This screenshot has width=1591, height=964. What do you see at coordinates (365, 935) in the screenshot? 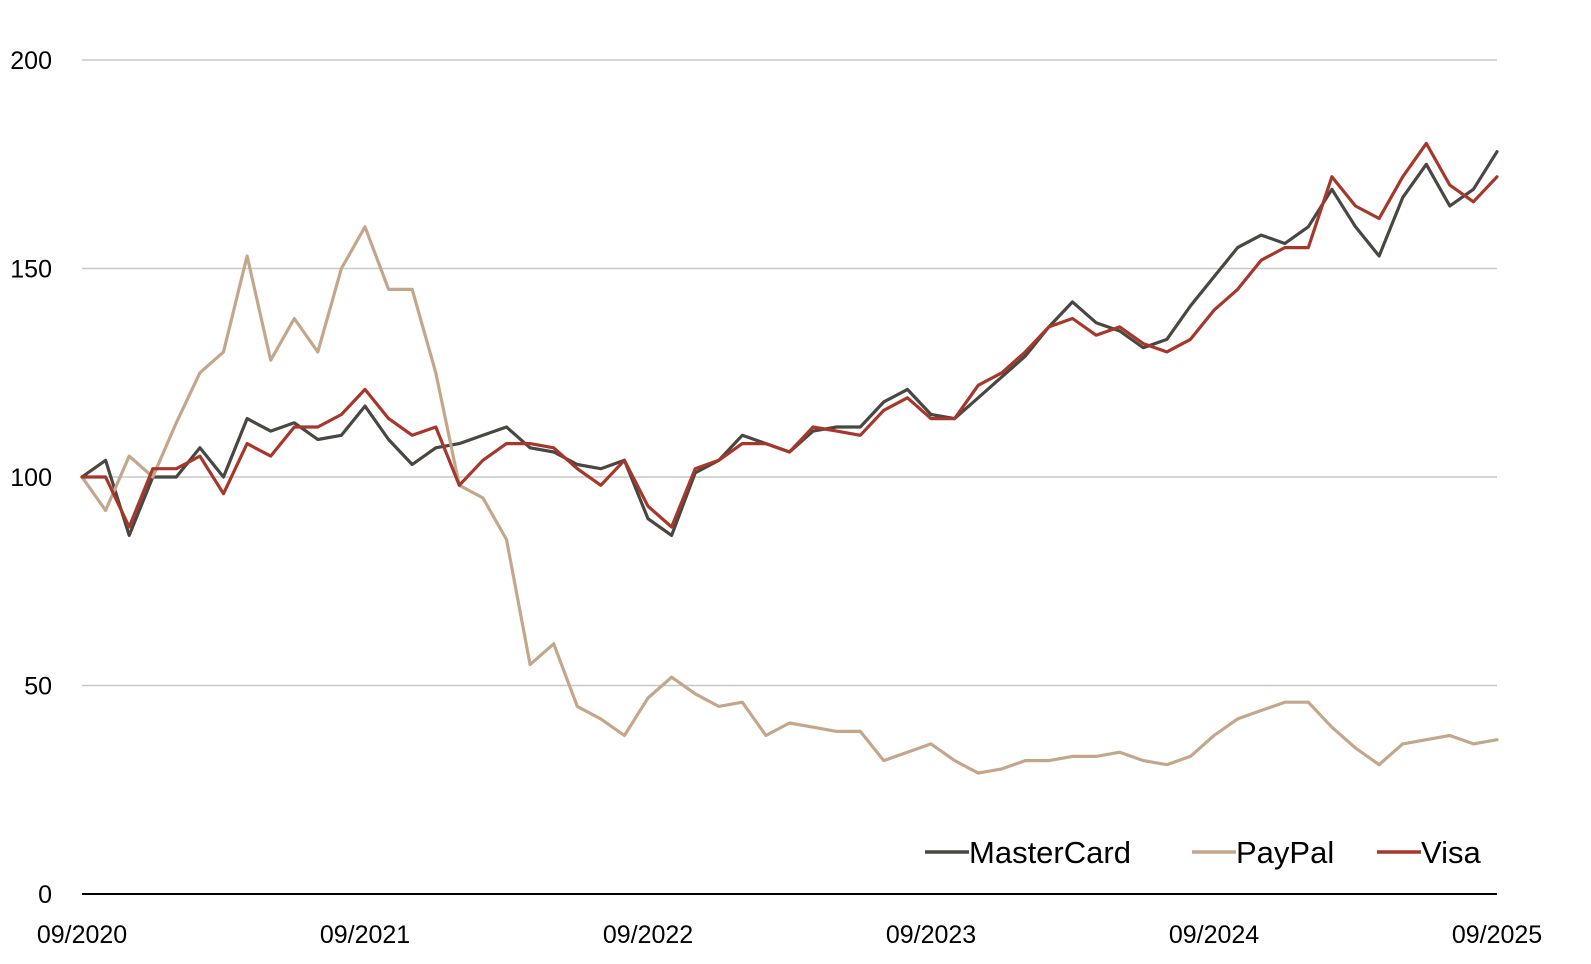
I see `x-tick-label: 09/2021` at bounding box center [365, 935].